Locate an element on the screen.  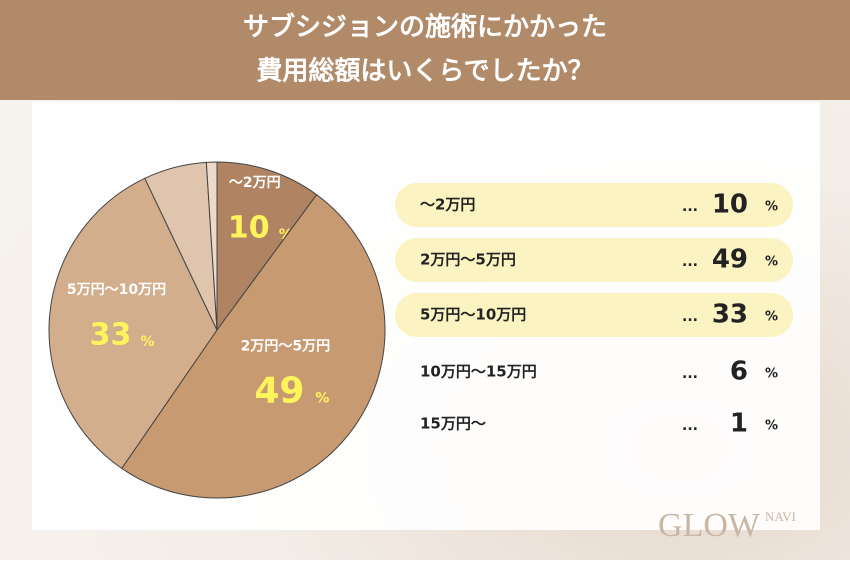
legend-value: 33 is located at coordinates (730, 315).